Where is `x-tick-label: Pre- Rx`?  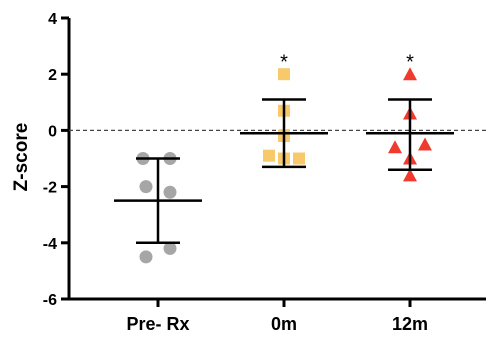
x-tick-label: Pre- Rx is located at coordinates (157, 324).